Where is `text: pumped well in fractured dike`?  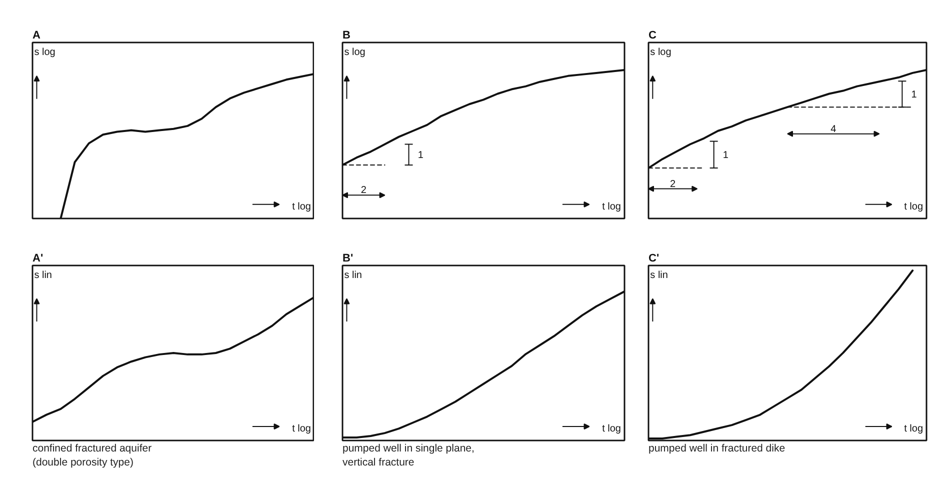 text: pumped well in fractured dike is located at coordinates (717, 448).